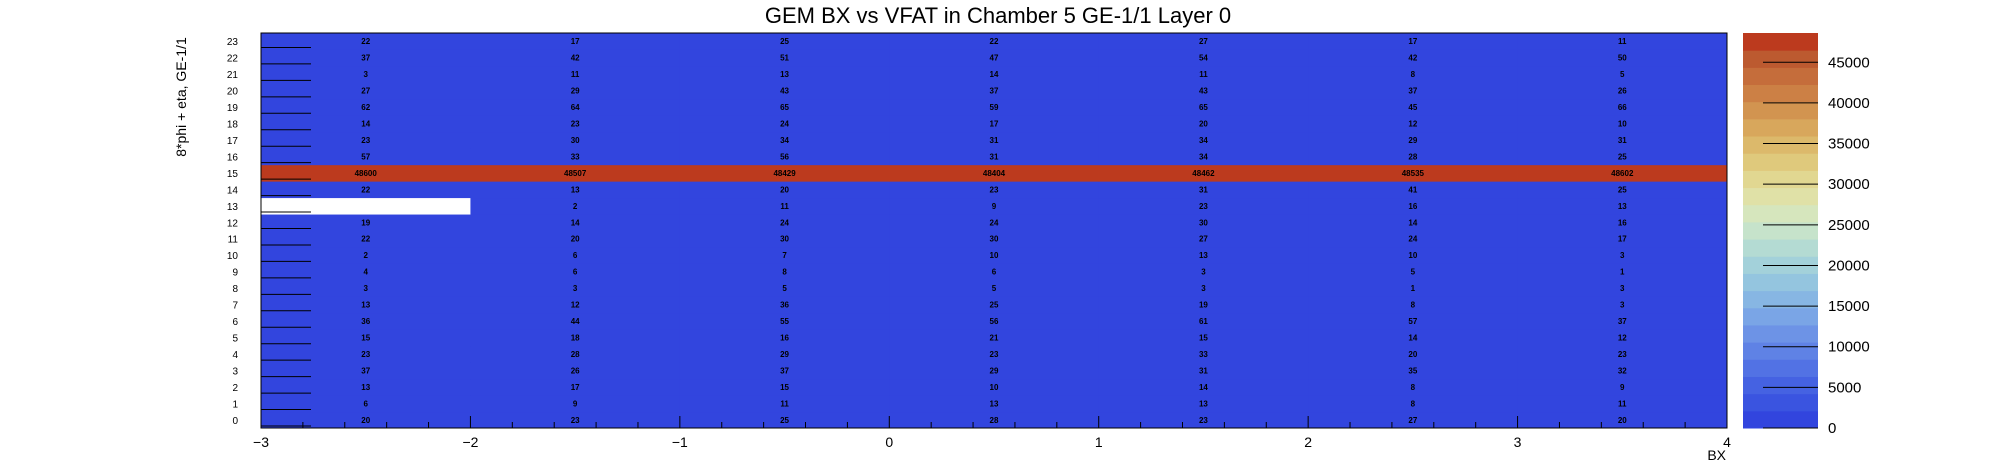  Describe the element at coordinates (992, 433) in the screenshot. I see `x-axis: −3 −2 −1 0 1 2 3 4` at that location.